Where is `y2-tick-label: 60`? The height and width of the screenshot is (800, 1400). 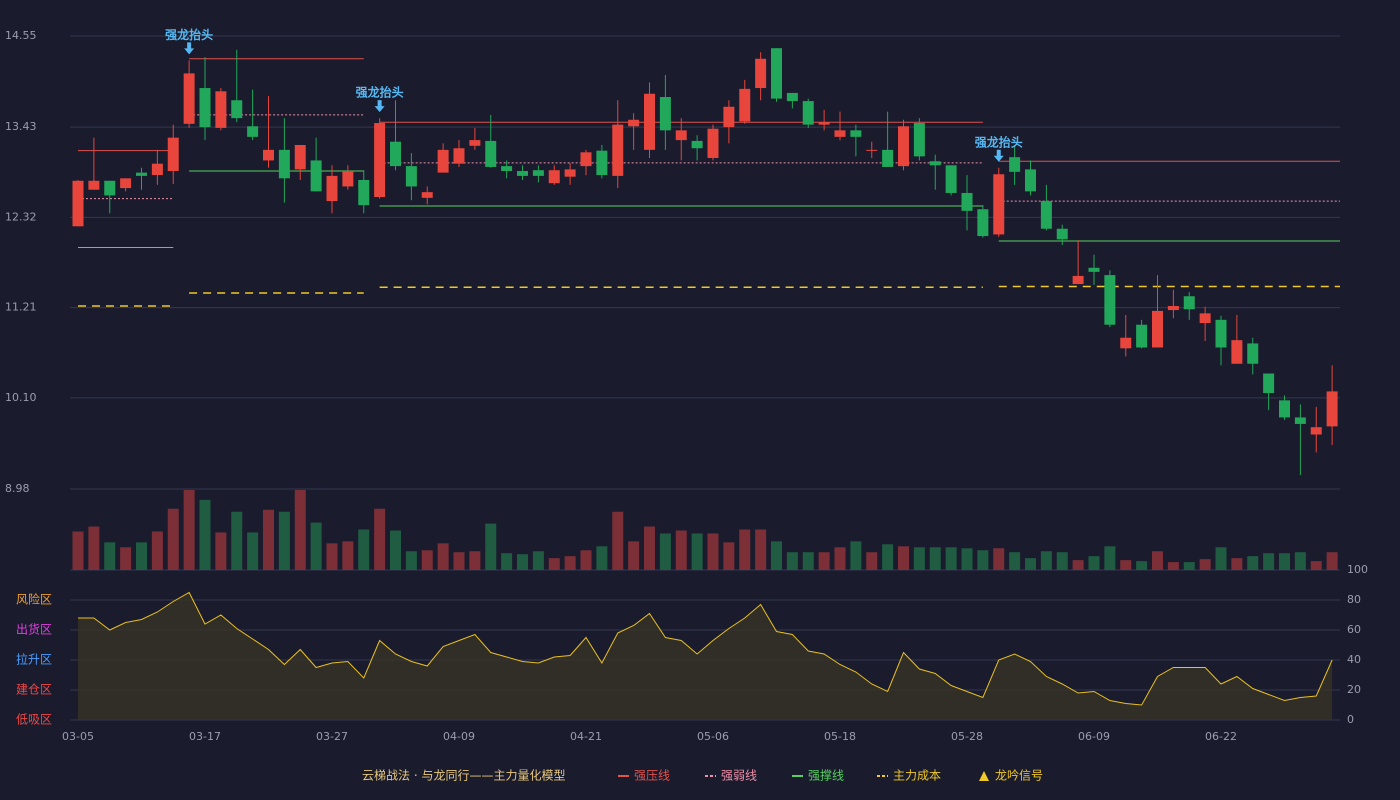 y2-tick-label: 60 is located at coordinates (1354, 629).